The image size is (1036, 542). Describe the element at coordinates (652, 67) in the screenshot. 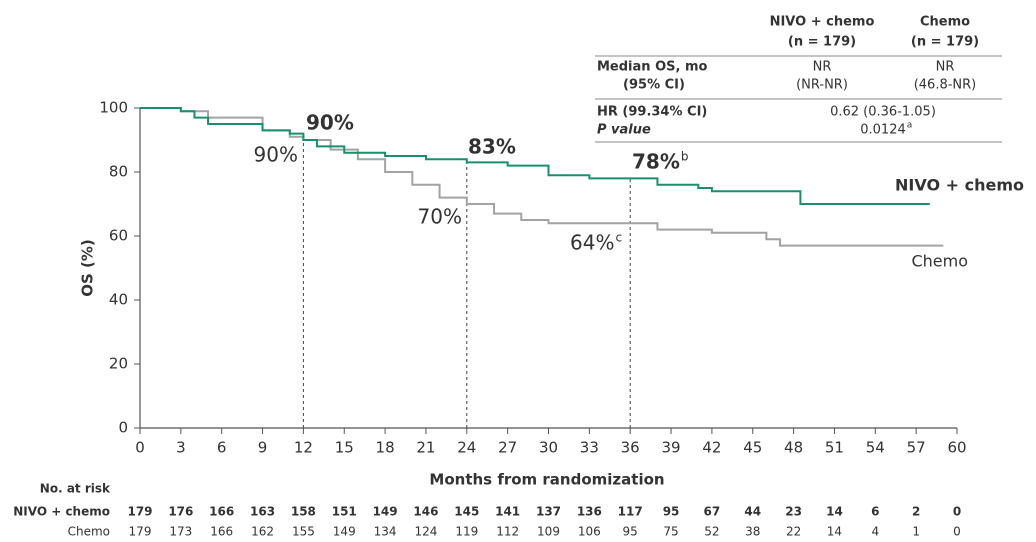

I see `table-row-label: Median OS, mo` at that location.